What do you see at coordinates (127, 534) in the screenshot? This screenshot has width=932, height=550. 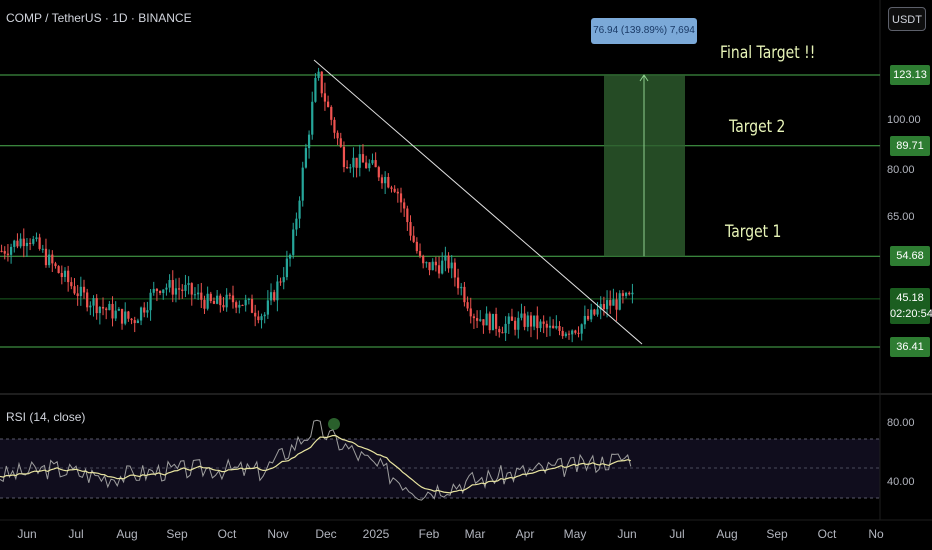 I see `time-tick: Aug` at bounding box center [127, 534].